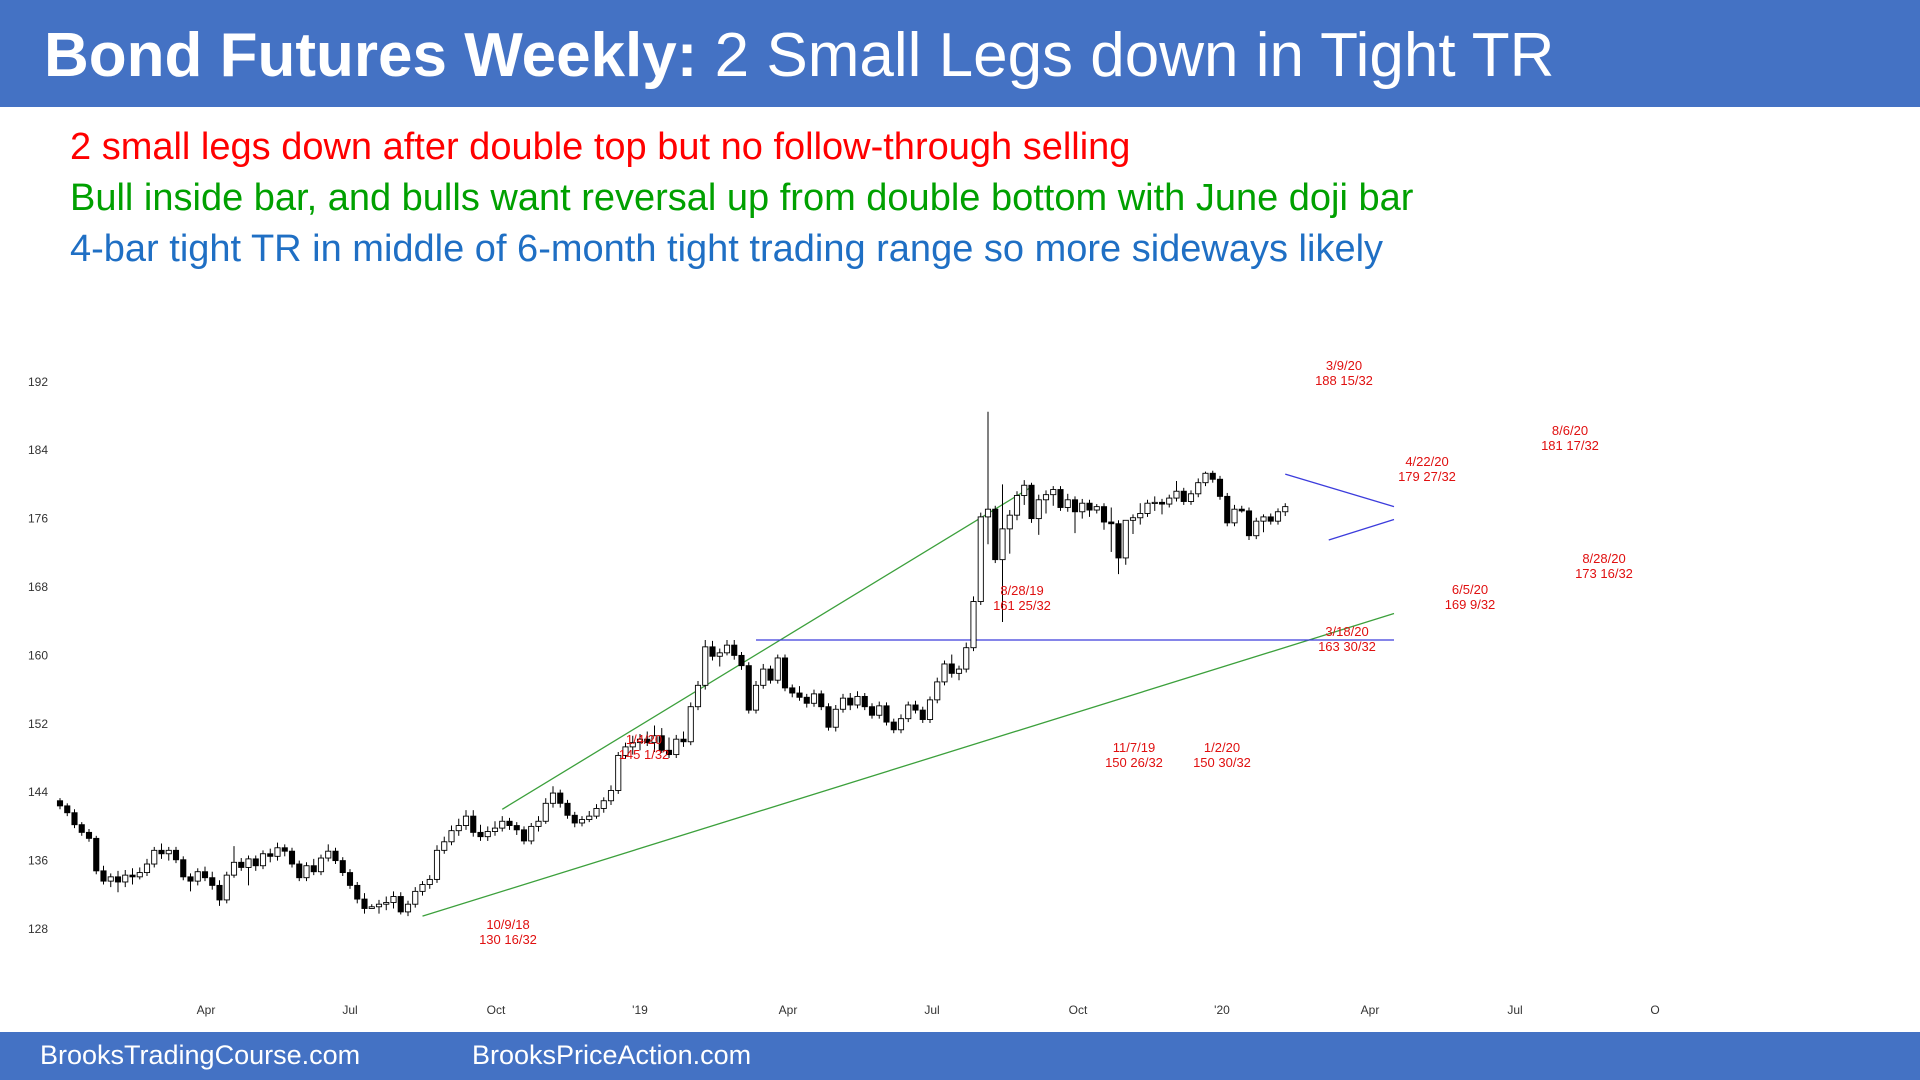 The image size is (1920, 1080). I want to click on annotation-date: 8/28/19, so click(1021, 590).